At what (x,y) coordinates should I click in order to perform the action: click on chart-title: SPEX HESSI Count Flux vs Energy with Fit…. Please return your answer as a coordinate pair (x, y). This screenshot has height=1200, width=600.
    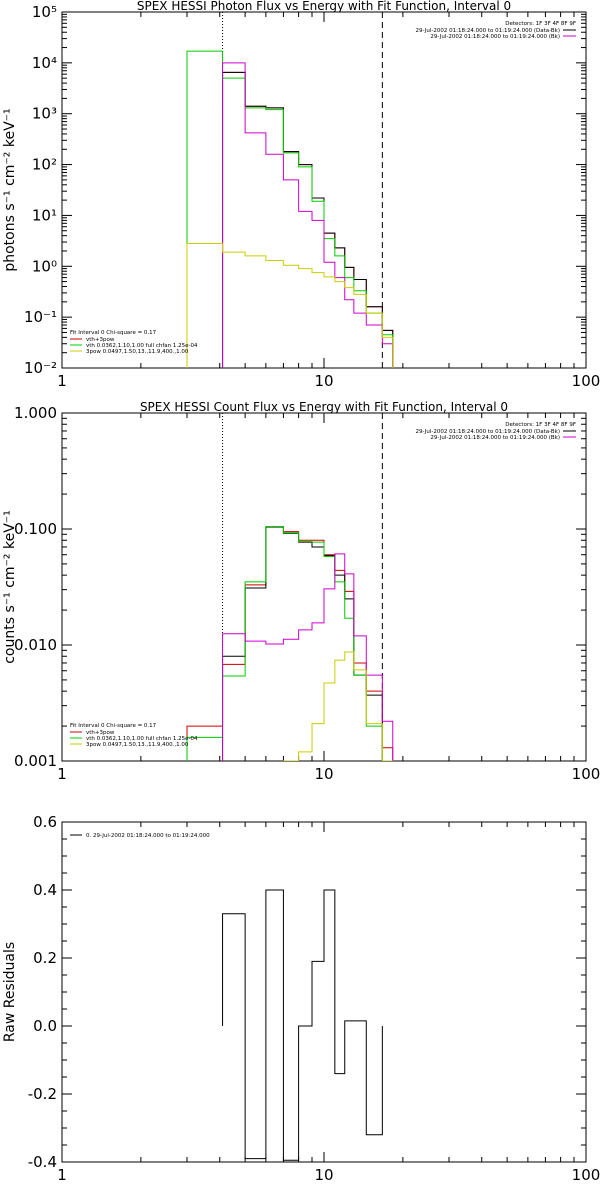
    Looking at the image, I should click on (324, 407).